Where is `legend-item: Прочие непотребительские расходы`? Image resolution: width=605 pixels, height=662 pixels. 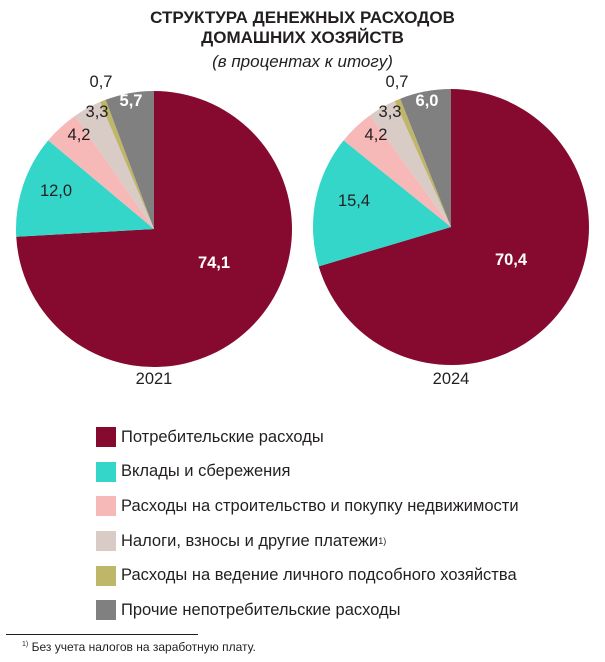 legend-item: Прочие непотребительские расходы is located at coordinates (307, 610).